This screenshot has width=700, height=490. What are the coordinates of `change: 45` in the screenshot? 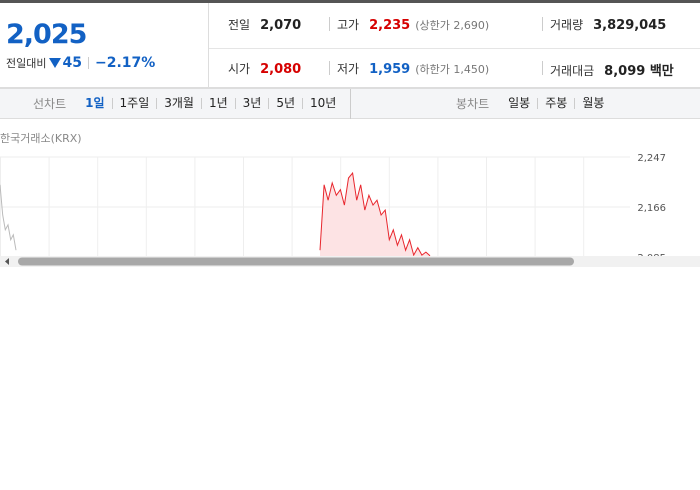 It's located at (72, 63).